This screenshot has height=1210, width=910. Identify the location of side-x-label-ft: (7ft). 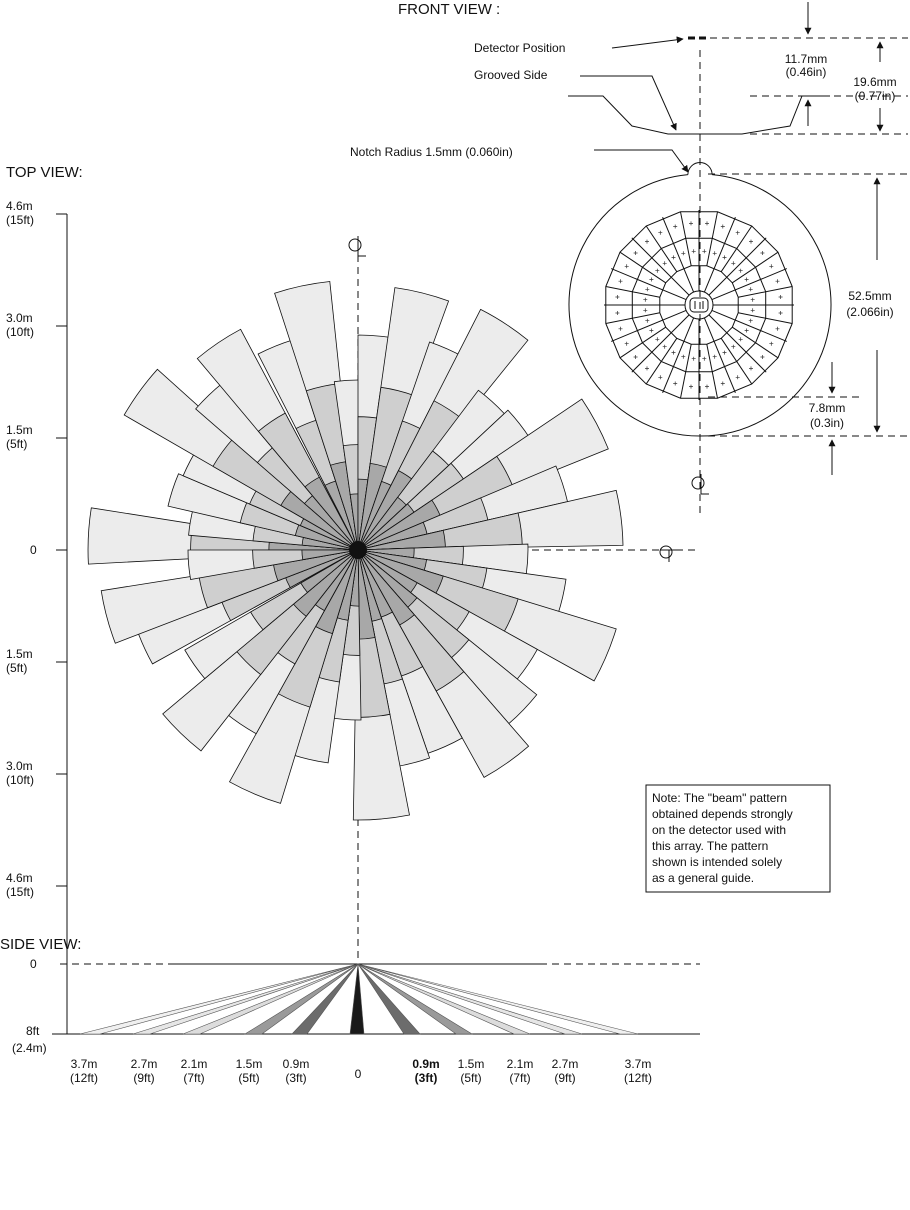
(193, 1078).